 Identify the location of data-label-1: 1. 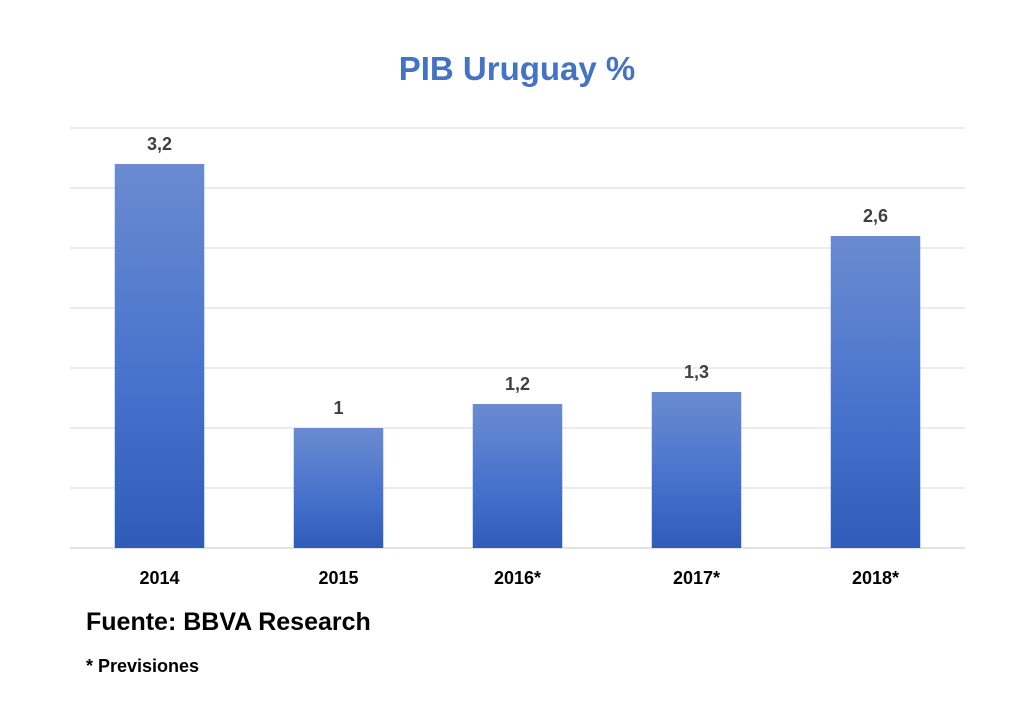
(338, 408).